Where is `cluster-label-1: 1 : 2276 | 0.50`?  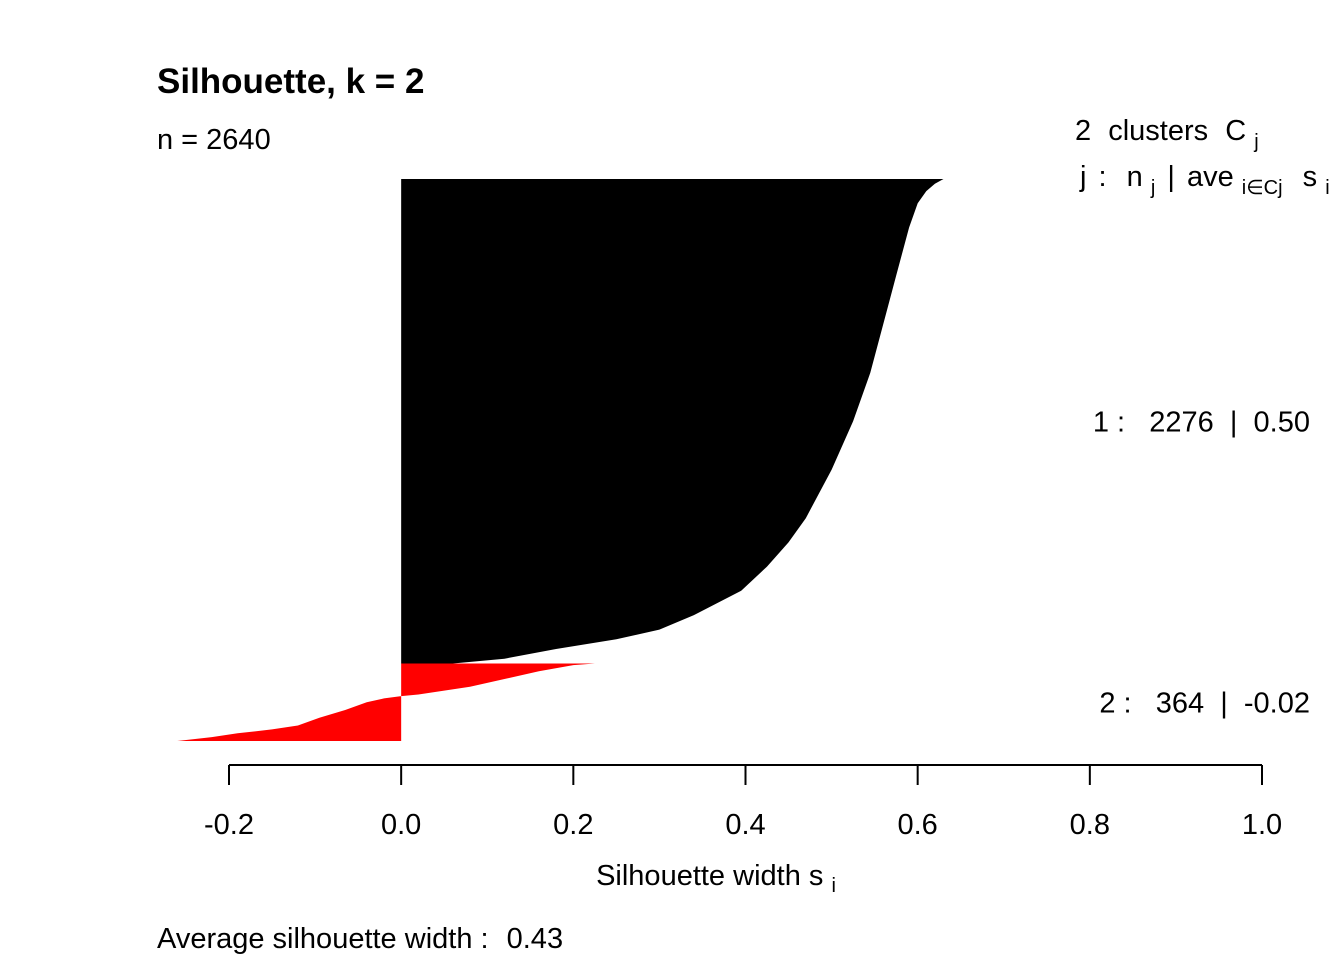
cluster-label-1: 1 : 2276 | 0.50 is located at coordinates (1201, 422).